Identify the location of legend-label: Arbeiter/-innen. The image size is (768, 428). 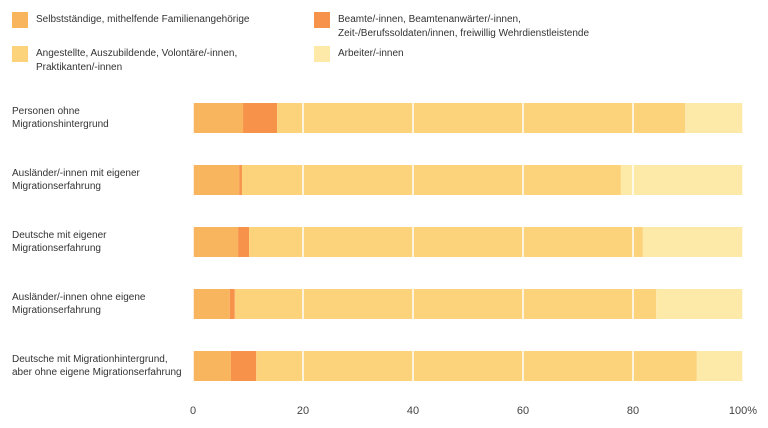
(371, 53).